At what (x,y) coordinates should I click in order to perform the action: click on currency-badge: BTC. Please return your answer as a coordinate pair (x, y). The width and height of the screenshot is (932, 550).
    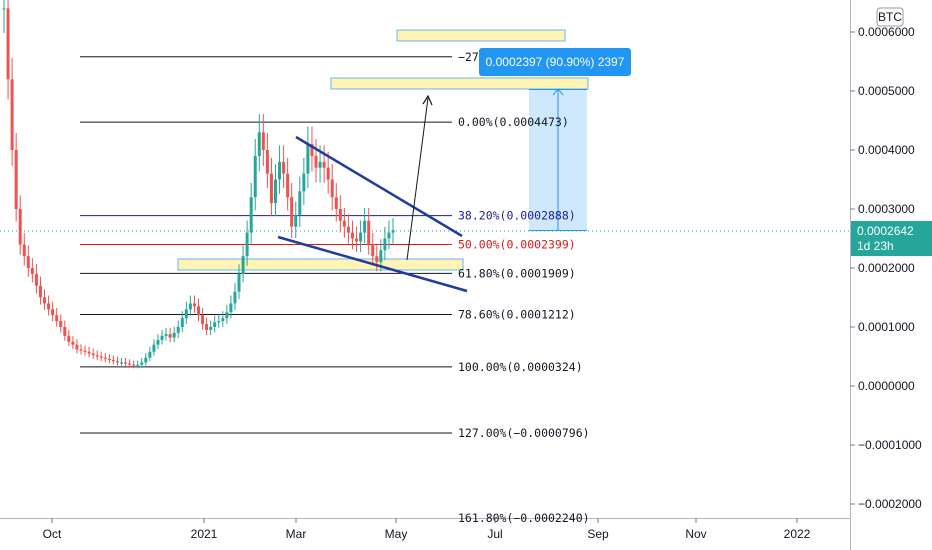
    Looking at the image, I should click on (890, 17).